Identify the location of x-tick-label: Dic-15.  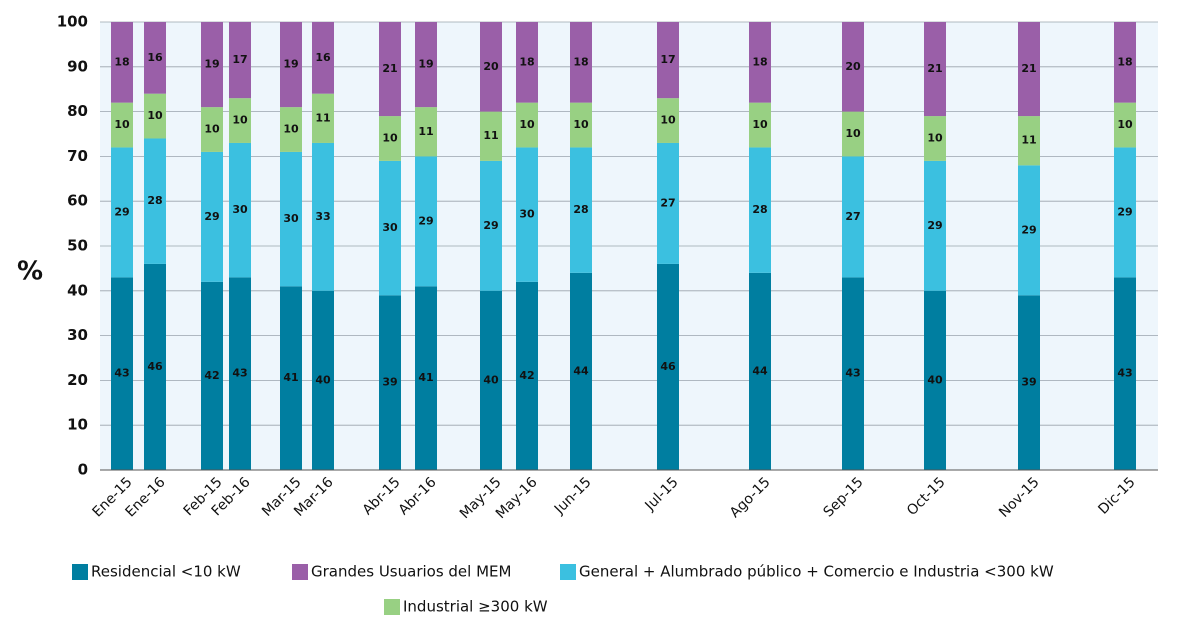
(1116, 495).